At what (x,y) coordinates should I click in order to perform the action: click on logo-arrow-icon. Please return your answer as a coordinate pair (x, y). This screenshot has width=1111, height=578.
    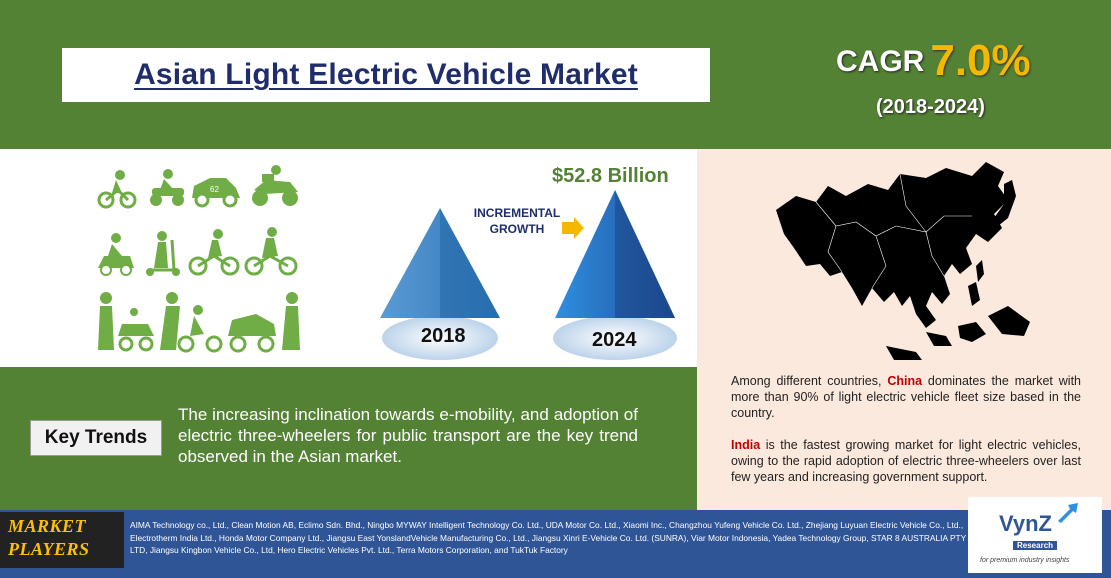
    Looking at the image, I should click on (1068, 513).